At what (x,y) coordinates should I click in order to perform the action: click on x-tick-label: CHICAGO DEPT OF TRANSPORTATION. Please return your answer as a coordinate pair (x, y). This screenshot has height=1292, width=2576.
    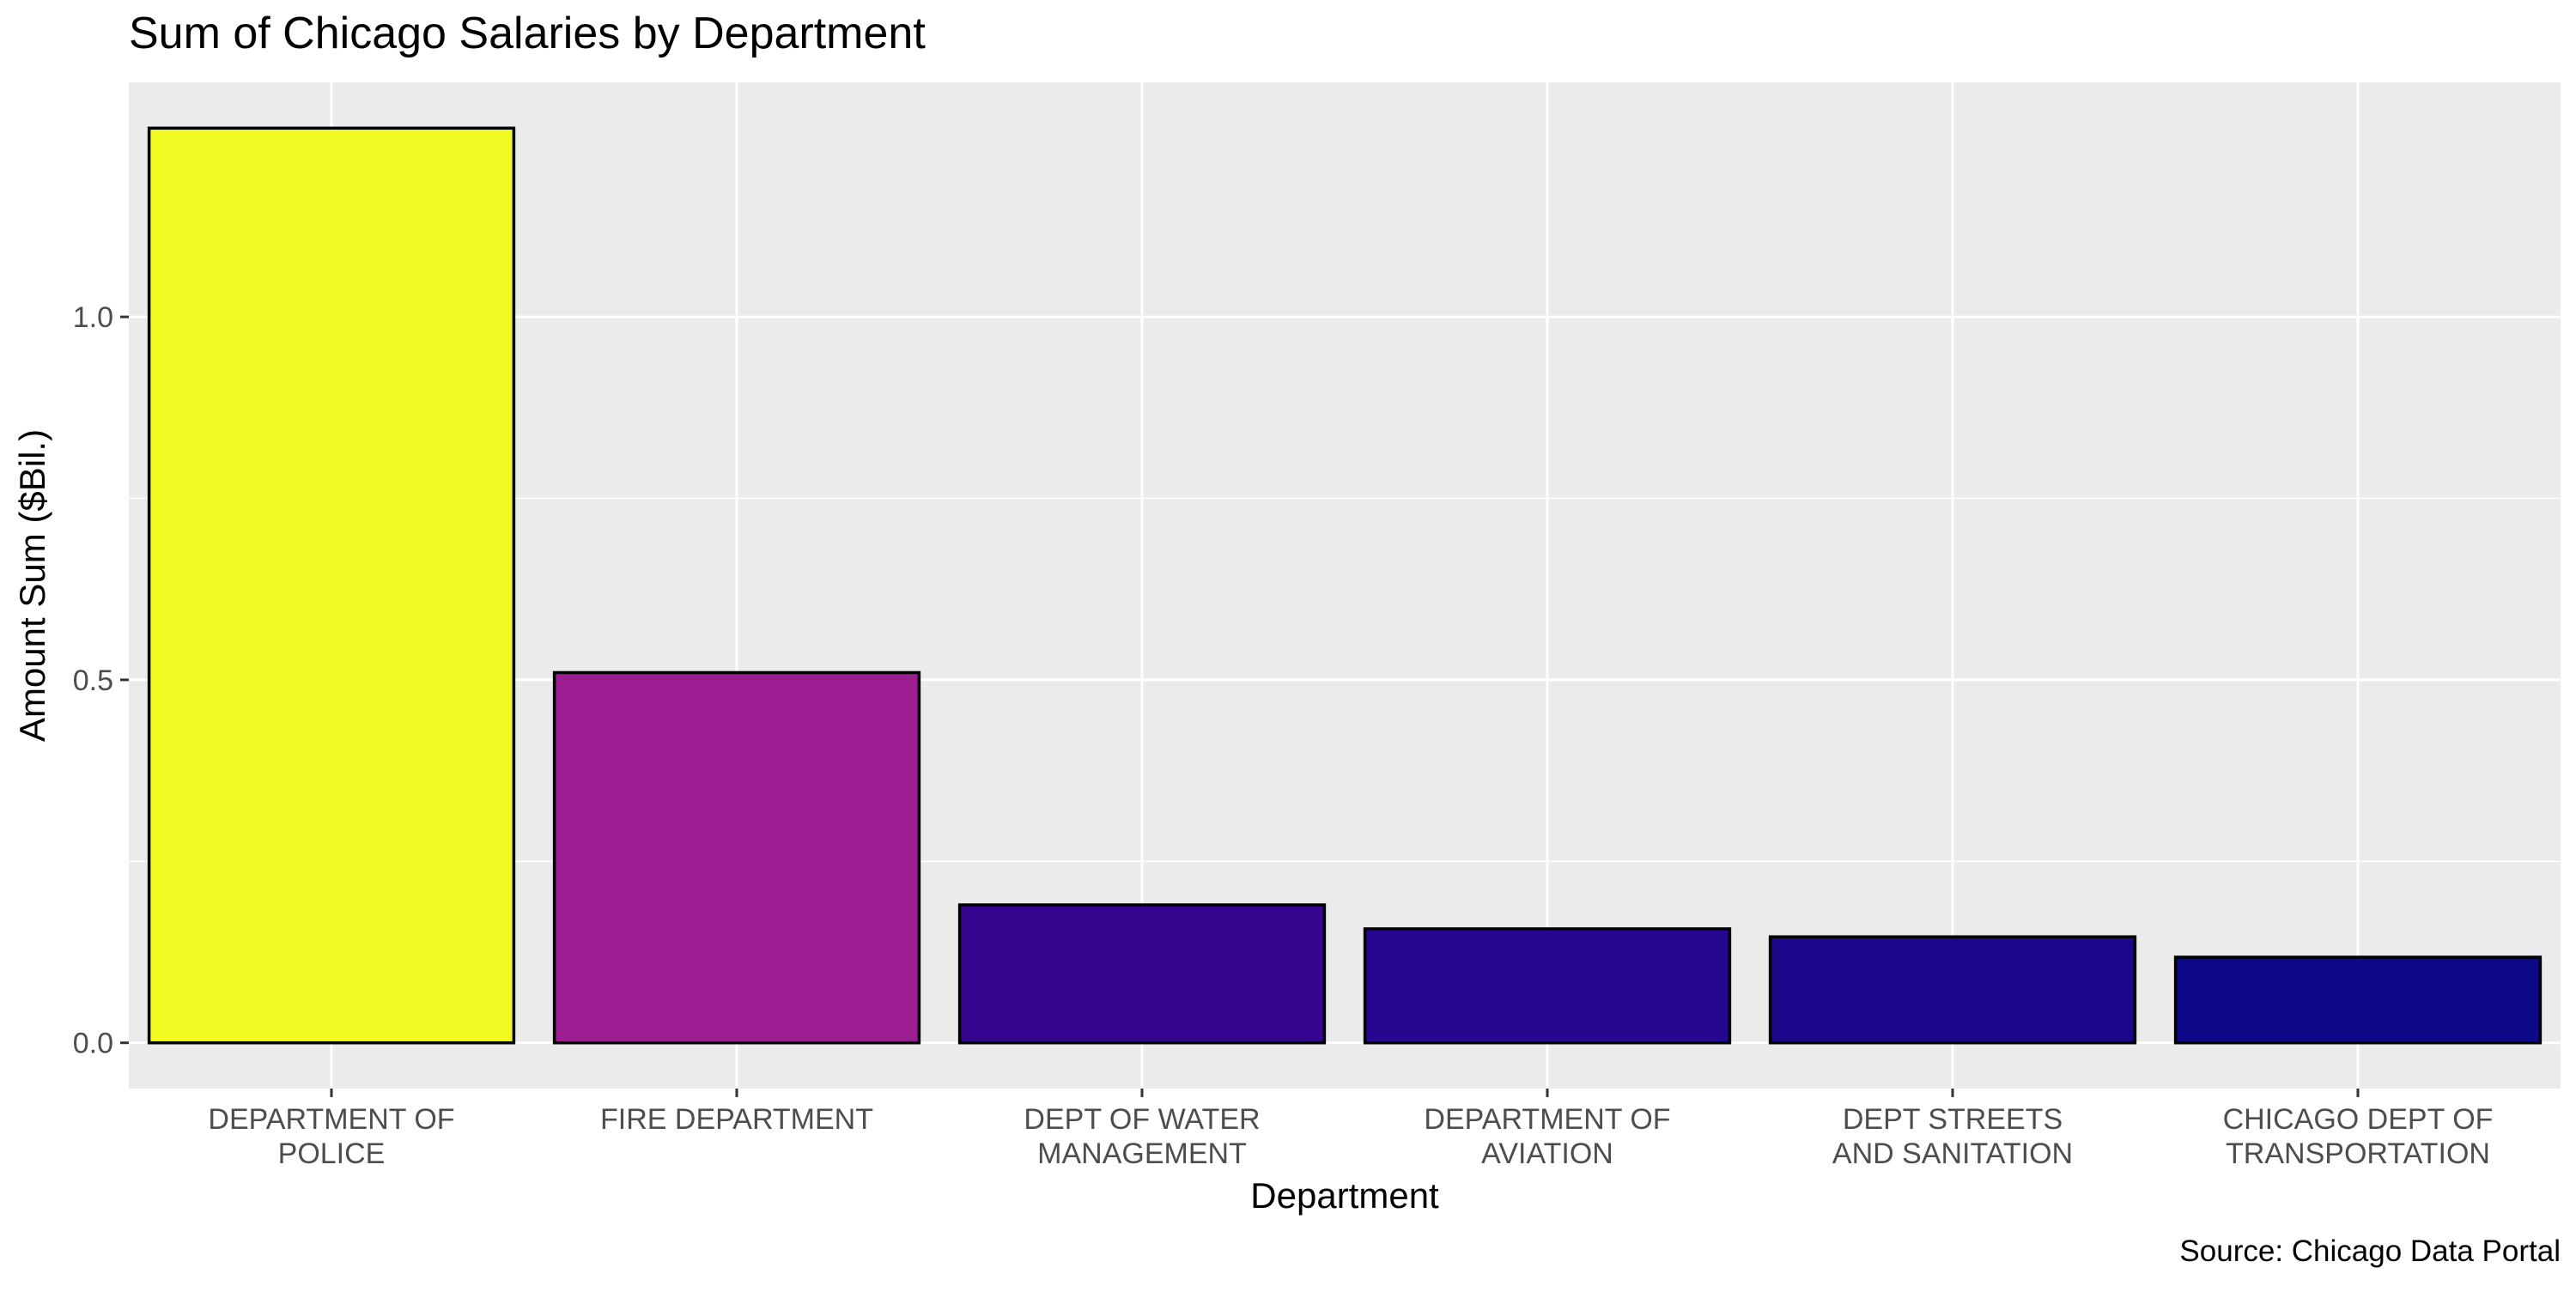
    Looking at the image, I should click on (2358, 1136).